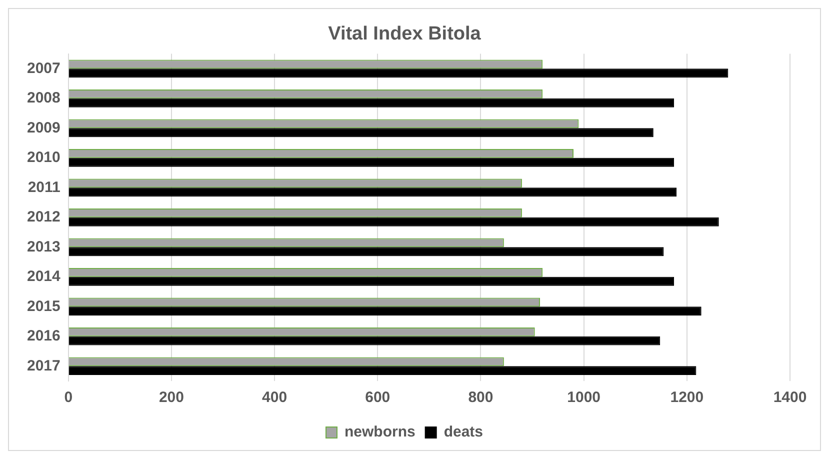  What do you see at coordinates (43, 98) in the screenshot?
I see `y-tick-label: 2008` at bounding box center [43, 98].